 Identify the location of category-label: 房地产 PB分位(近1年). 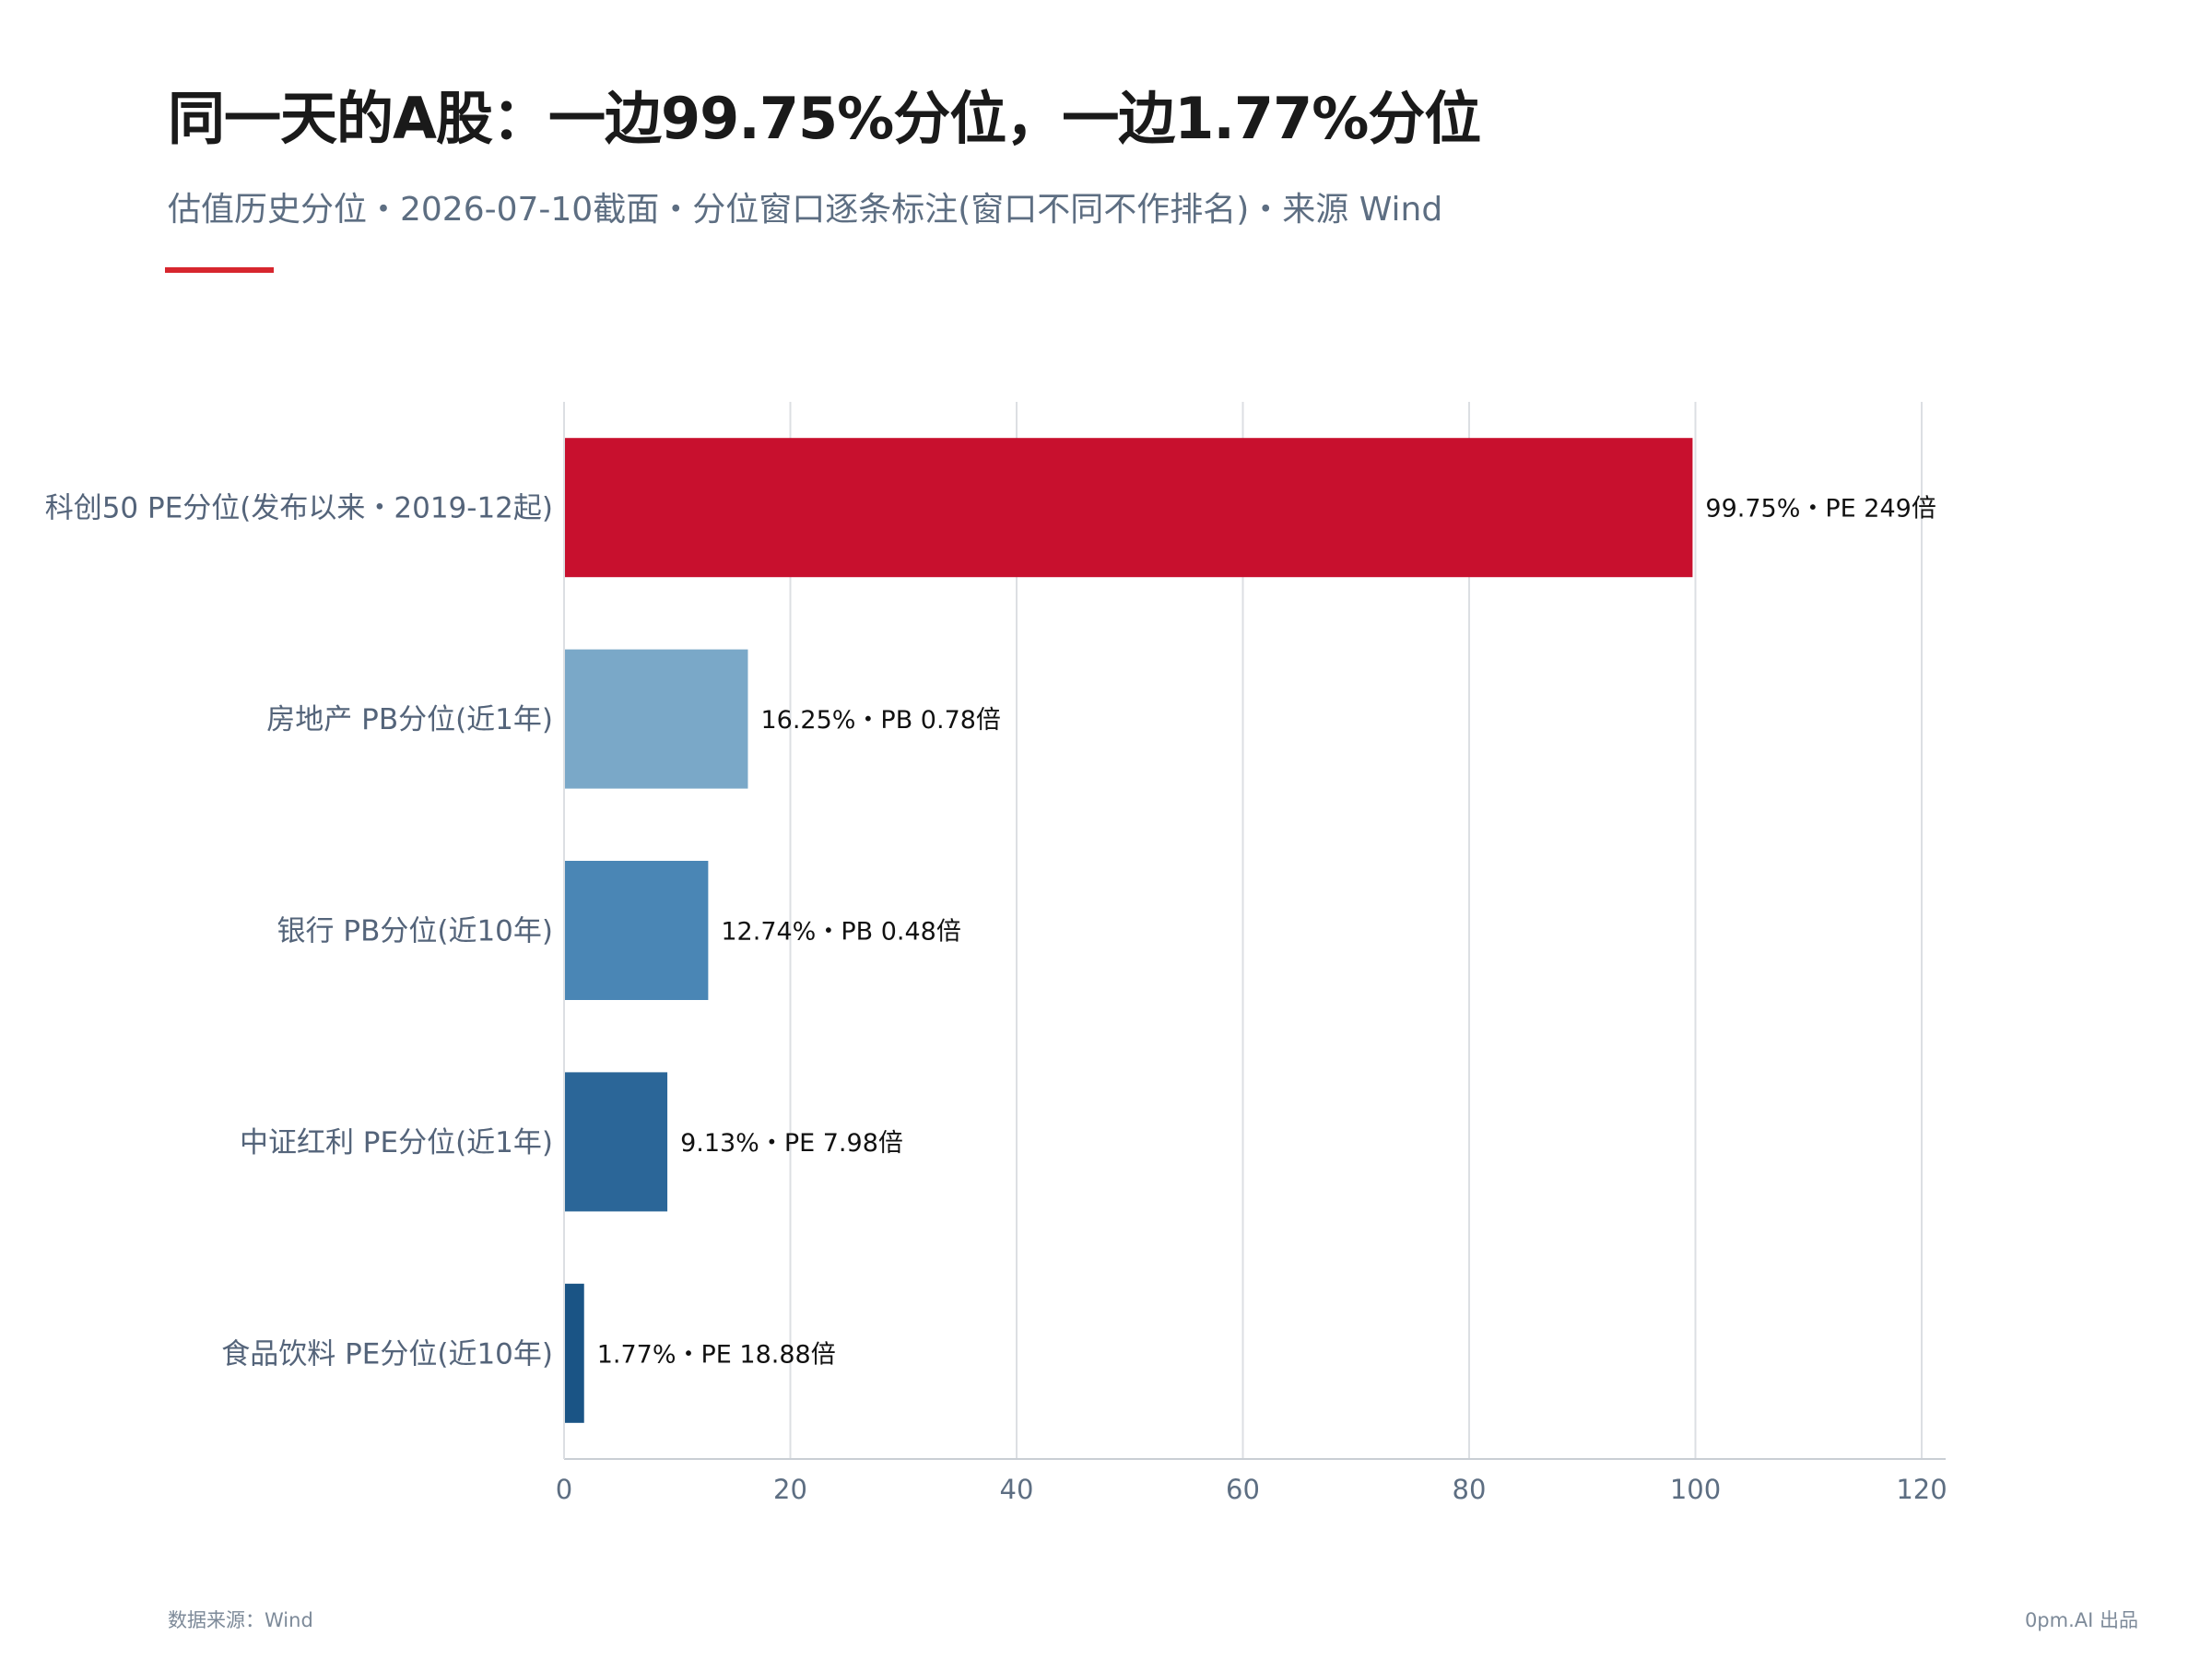
(409, 719).